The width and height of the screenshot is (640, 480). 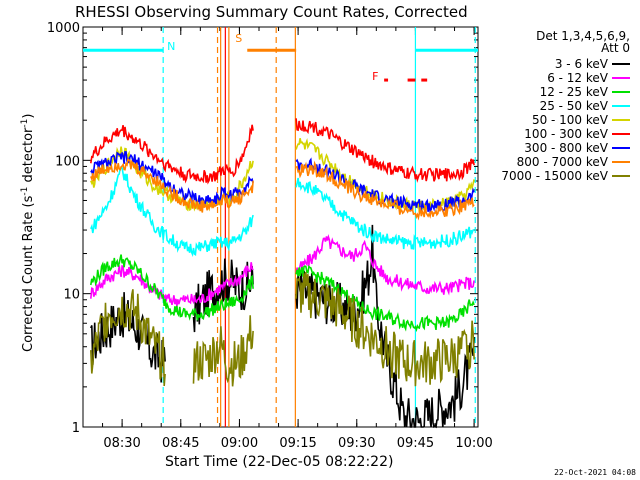 I want to click on y-axis-label-mid: detector, so click(x=28, y=157).